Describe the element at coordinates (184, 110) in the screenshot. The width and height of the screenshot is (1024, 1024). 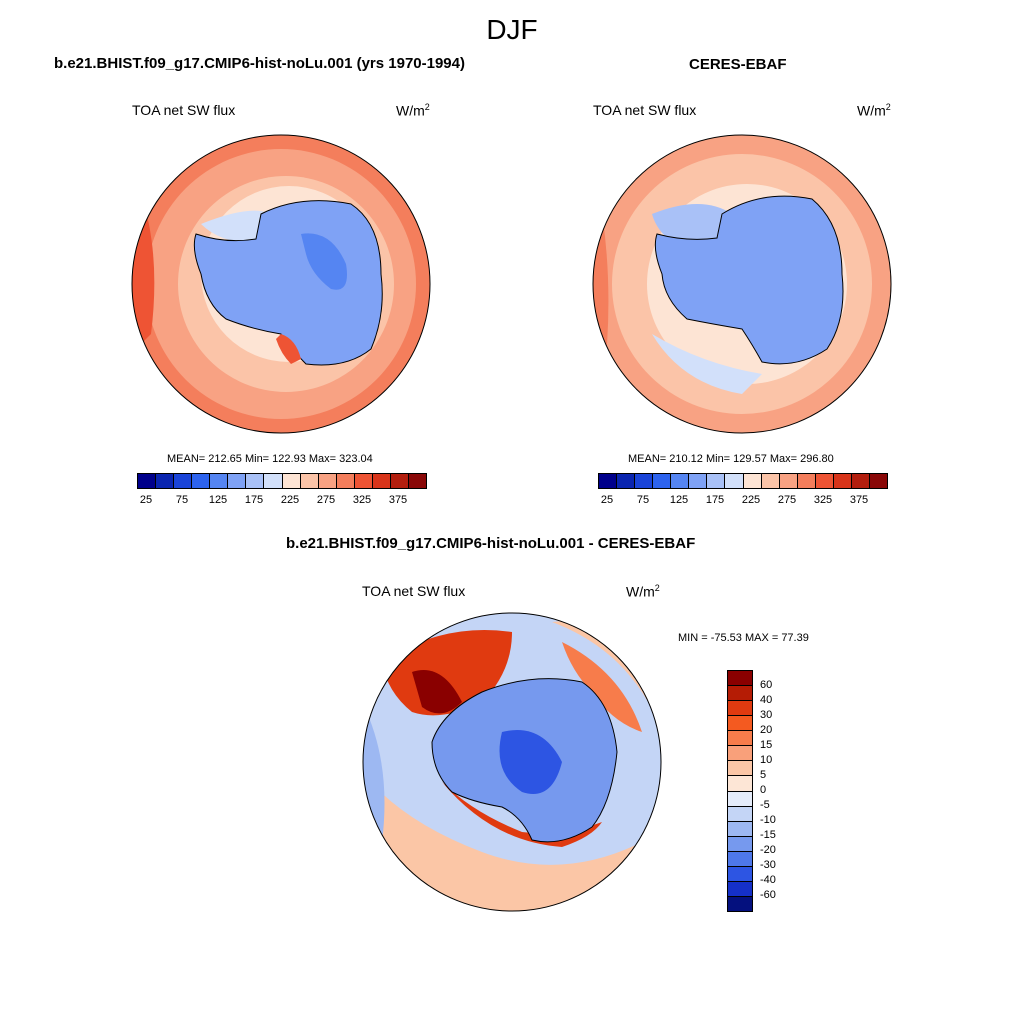
I see `model-variable-label: TOA net SW flux` at that location.